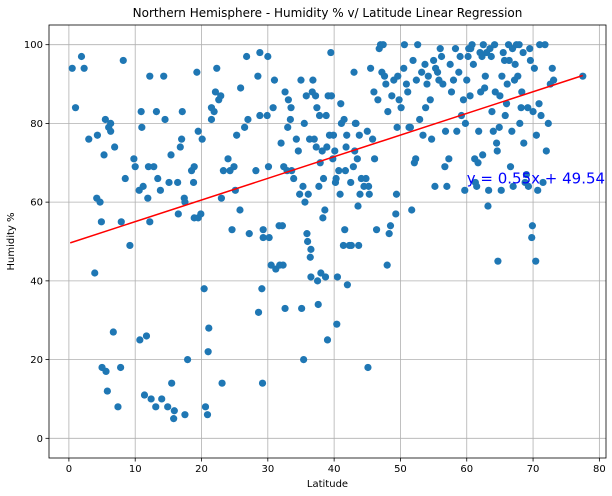 The height and width of the screenshot is (496, 612). I want to click on x-tick-label: 30, so click(267, 469).